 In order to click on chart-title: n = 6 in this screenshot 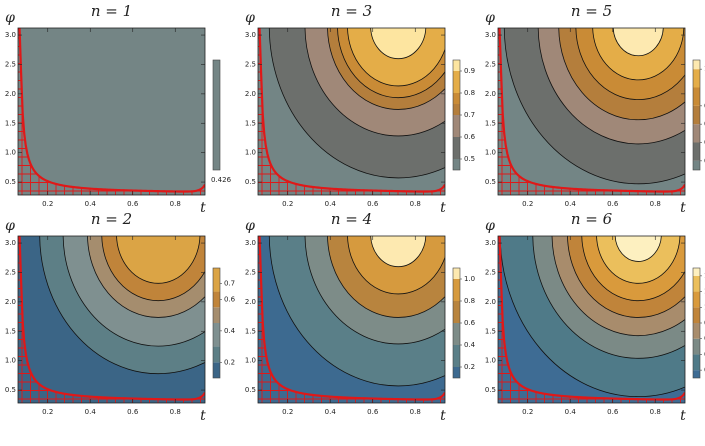, I will do `click(592, 219)`.